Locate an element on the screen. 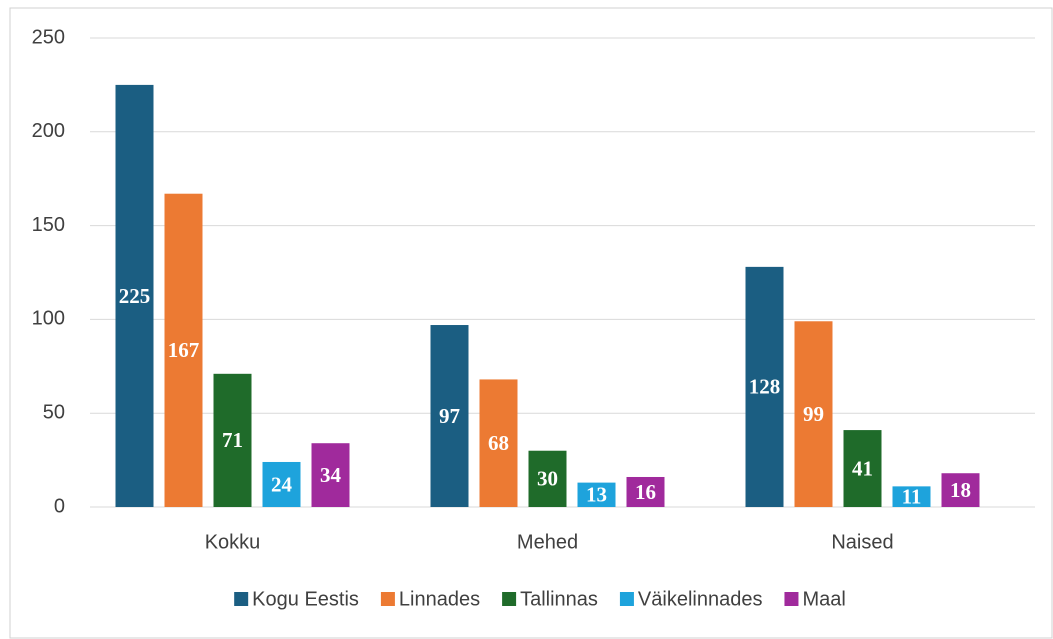 This screenshot has height=639, width=1053. data-label: 128 is located at coordinates (765, 387).